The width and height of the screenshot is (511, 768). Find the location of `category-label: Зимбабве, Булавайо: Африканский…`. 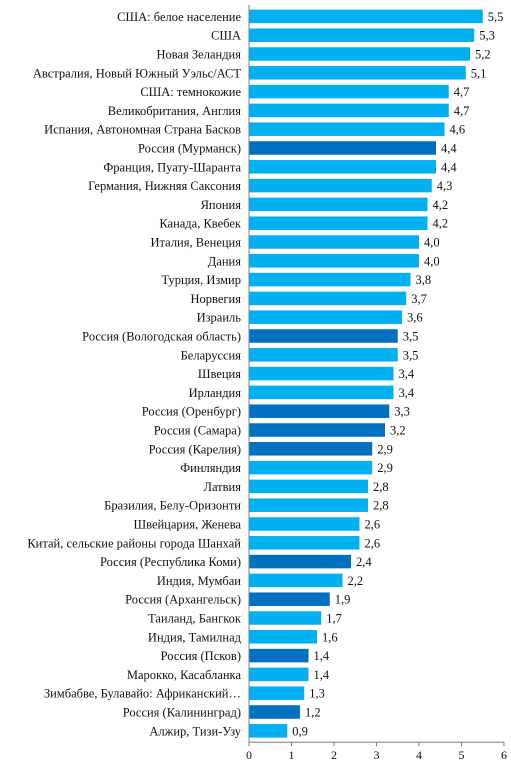

category-label: Зимбабве, Булавайо: Африканский… is located at coordinates (142, 694).